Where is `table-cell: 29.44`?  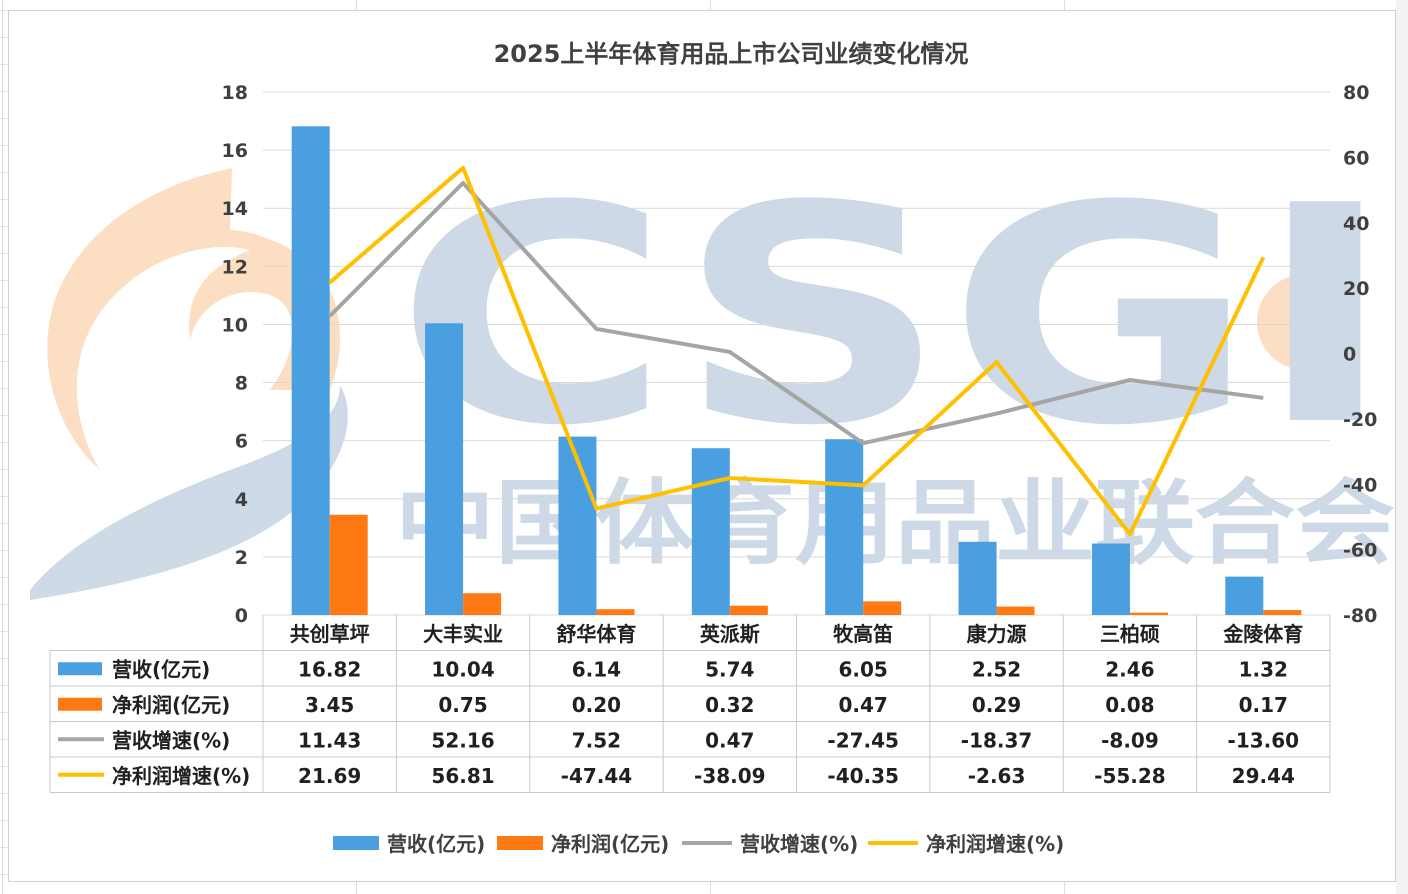
table-cell: 29.44 is located at coordinates (1263, 776).